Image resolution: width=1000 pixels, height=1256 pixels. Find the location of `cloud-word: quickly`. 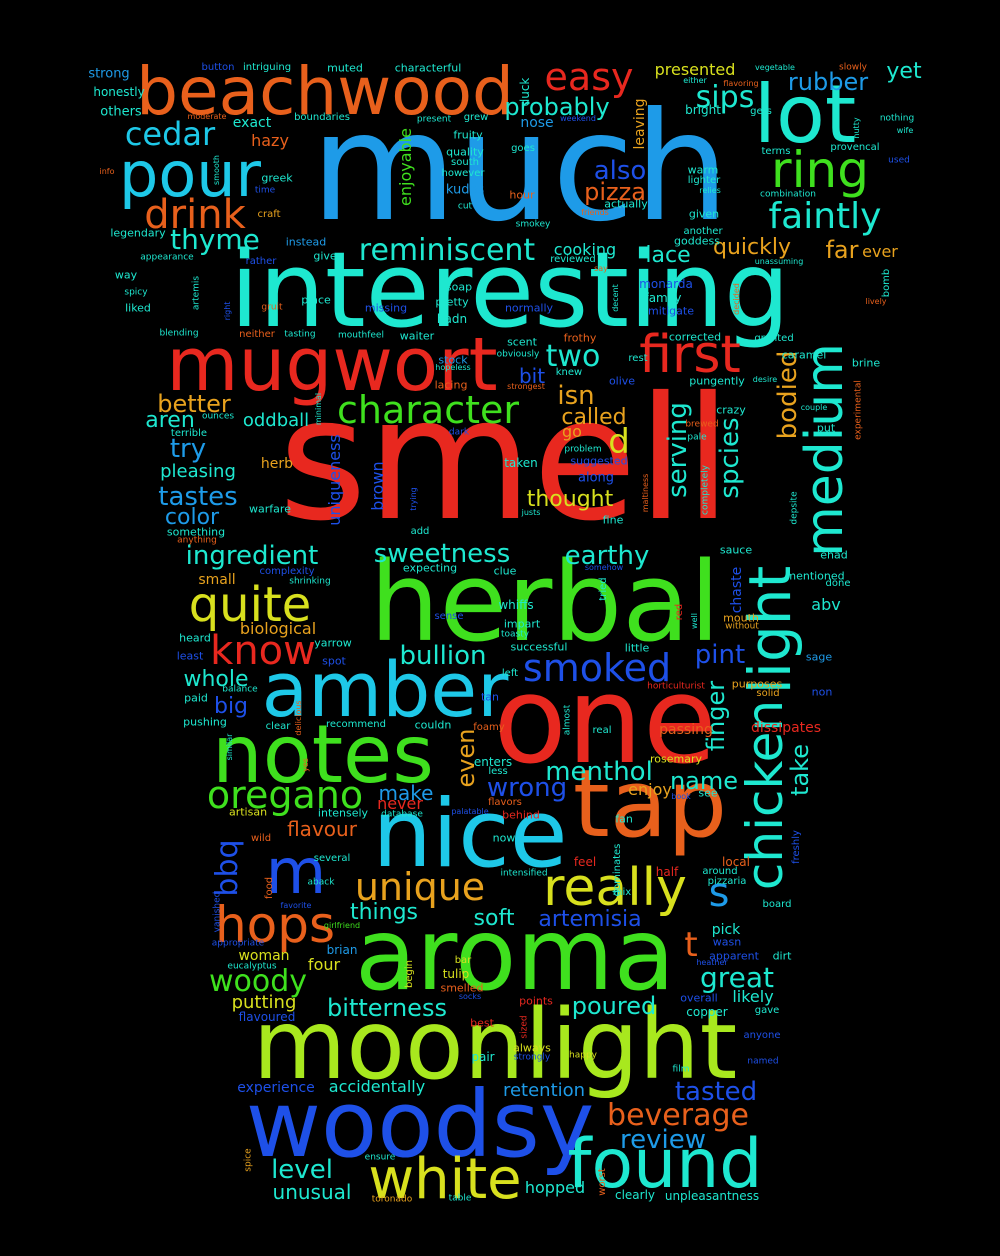

cloud-word: quickly is located at coordinates (752, 247).